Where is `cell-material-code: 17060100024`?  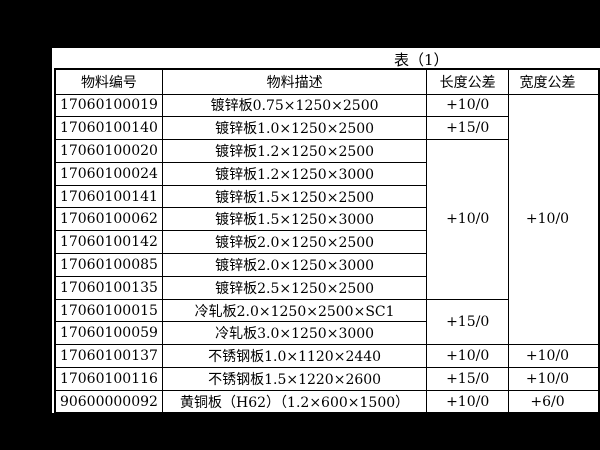
cell-material-code: 17060100024 is located at coordinates (108, 173).